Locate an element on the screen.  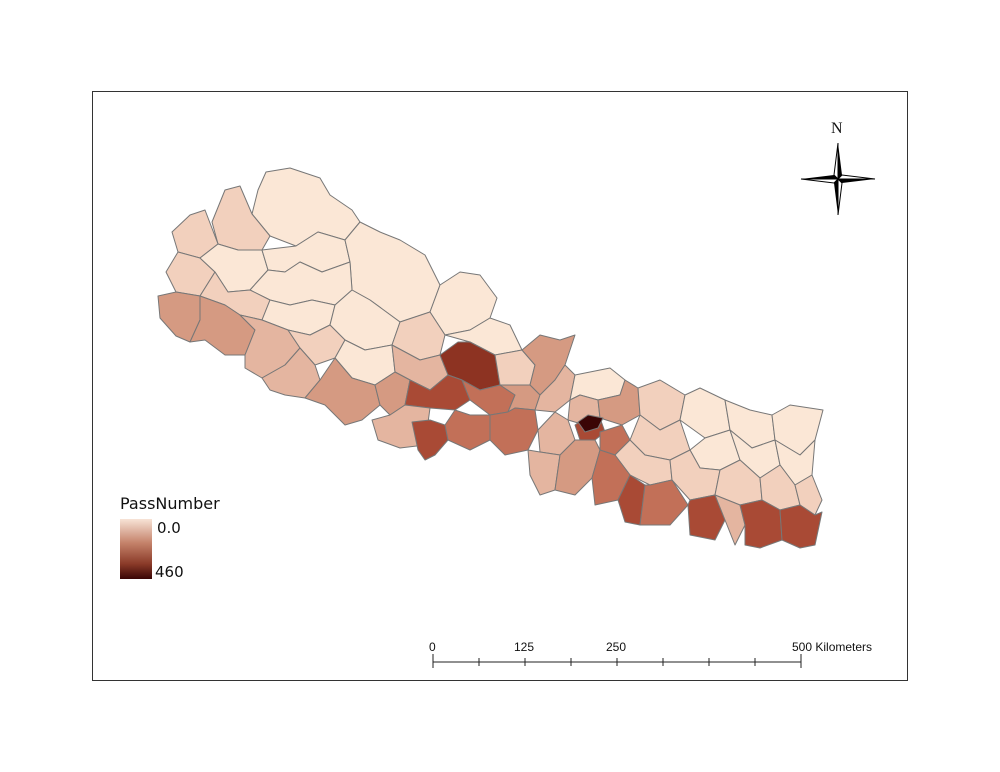
legend-min-label: 0.0 is located at coordinates (169, 528).